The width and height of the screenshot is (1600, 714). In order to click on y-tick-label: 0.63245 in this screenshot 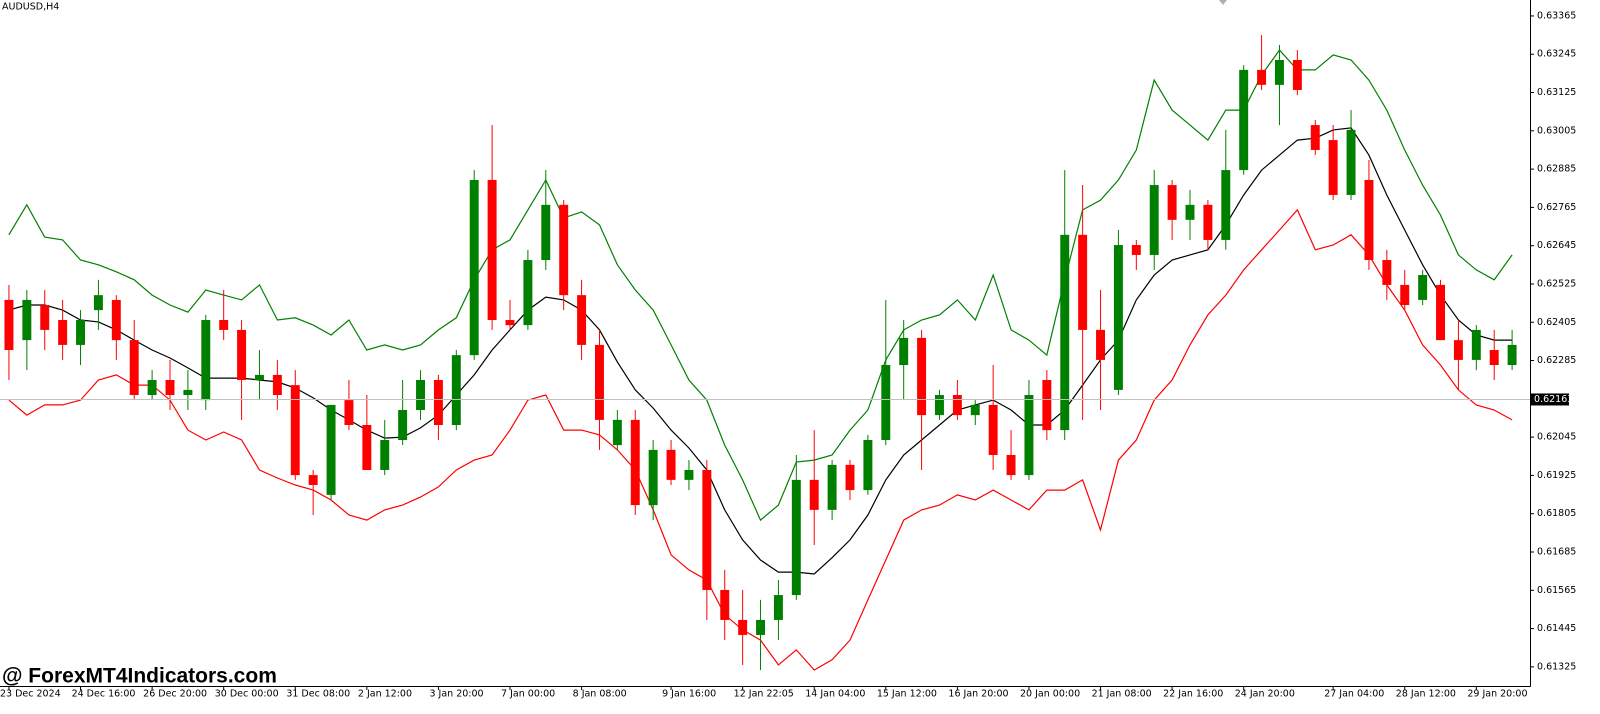, I will do `click(1556, 54)`.